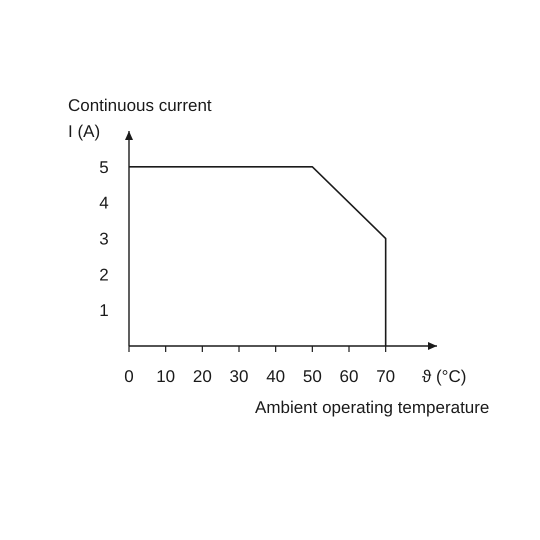 This screenshot has height=540, width=540. I want to click on x-tick-label: 50, so click(312, 376).